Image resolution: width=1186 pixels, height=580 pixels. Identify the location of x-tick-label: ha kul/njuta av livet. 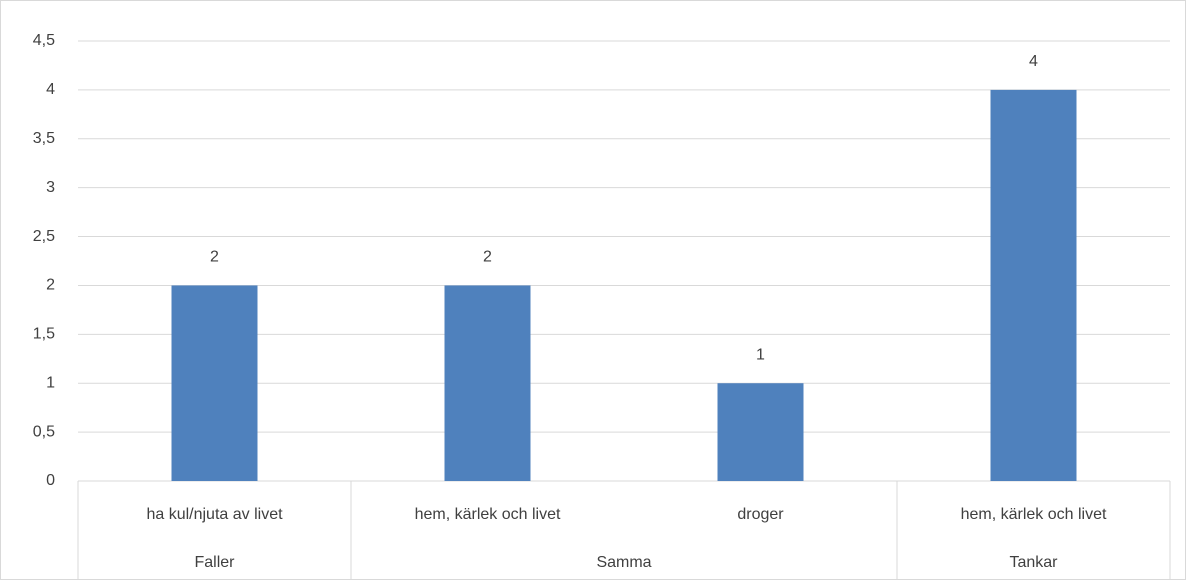
(214, 514).